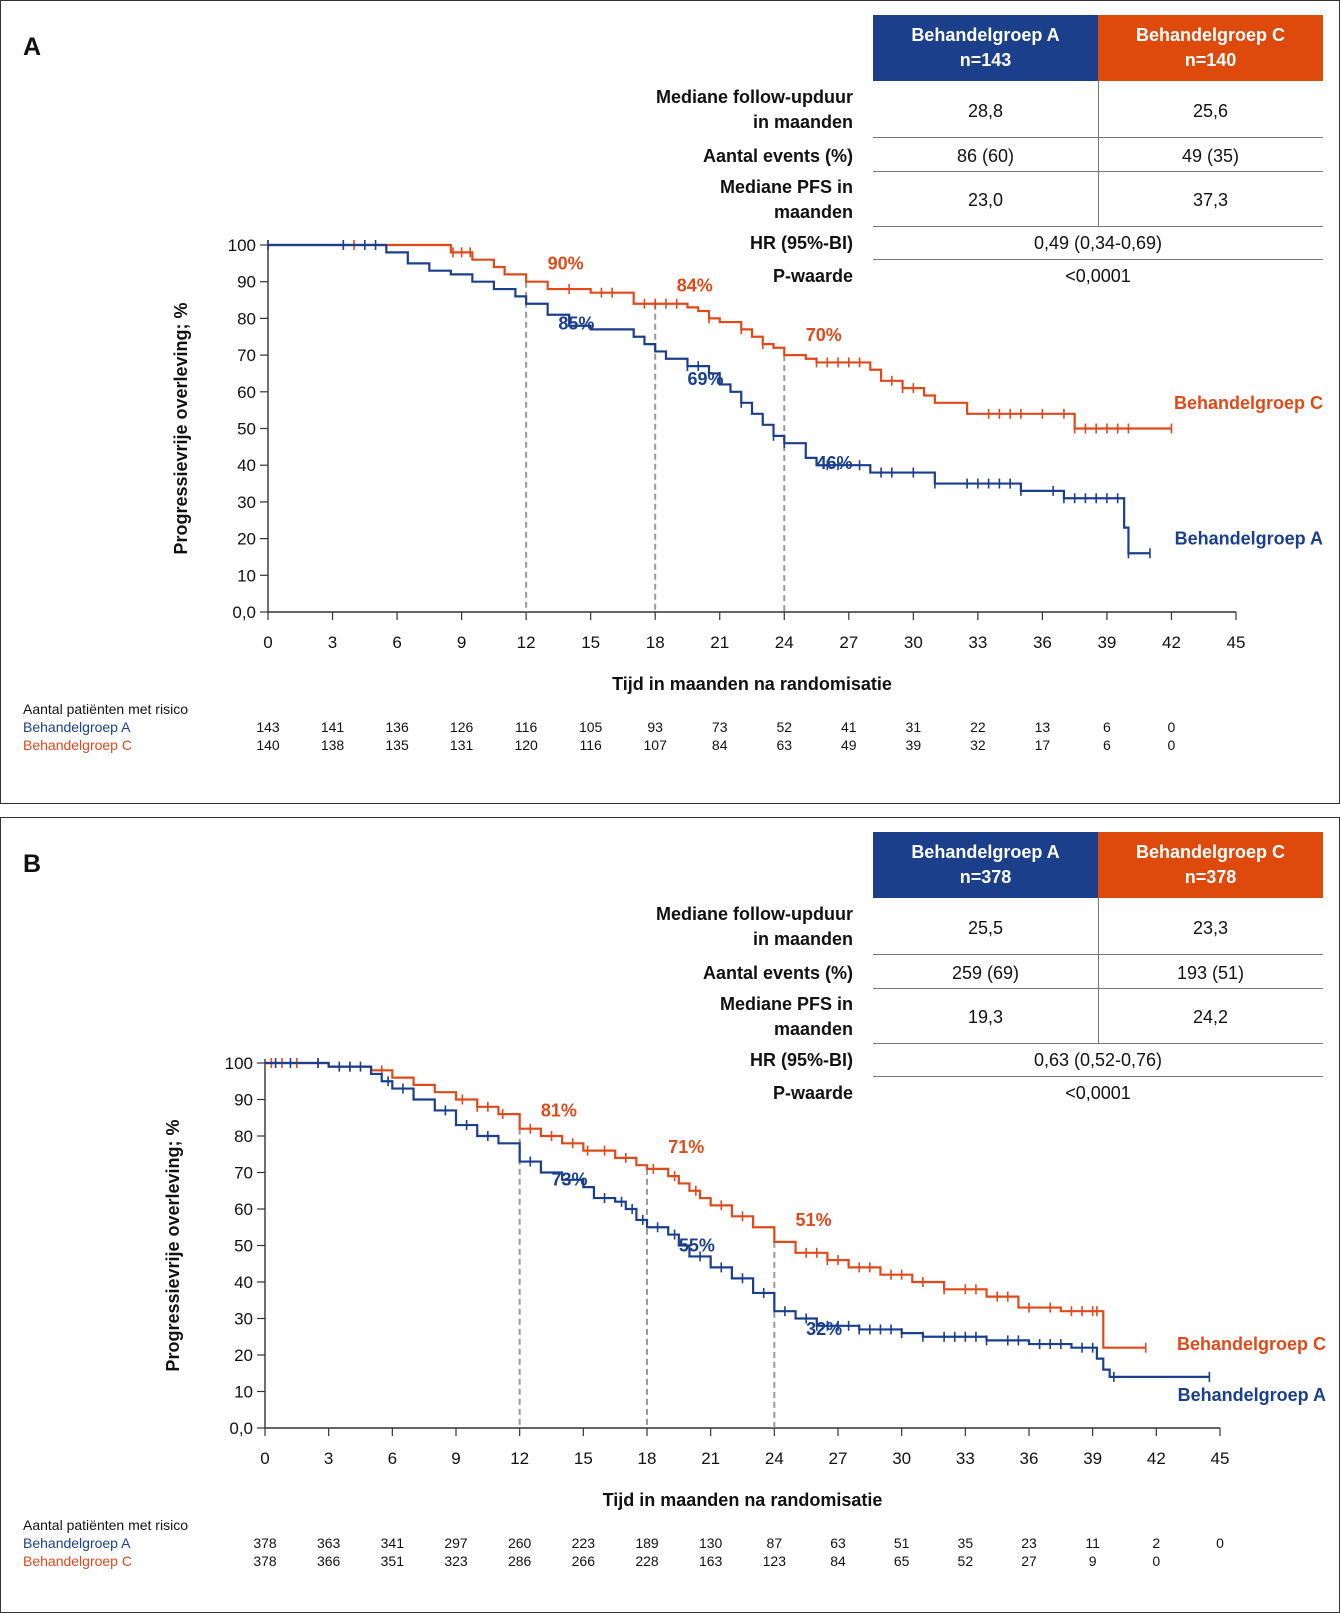  What do you see at coordinates (824, 1329) in the screenshot?
I see `survival-label: 32%` at bounding box center [824, 1329].